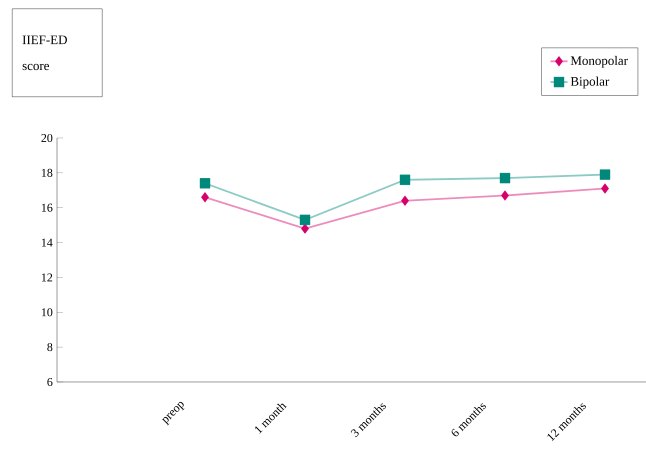  Describe the element at coordinates (47, 172) in the screenshot. I see `y-tick-label: 18` at that location.